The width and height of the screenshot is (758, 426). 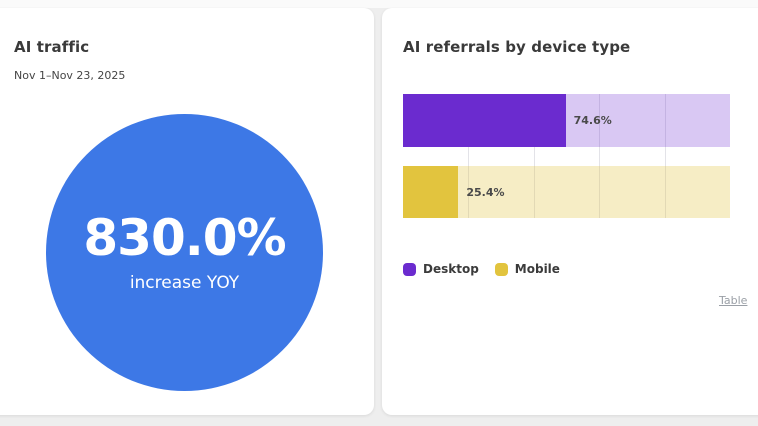 I want to click on mobile-swatch-icon, so click(x=501, y=269).